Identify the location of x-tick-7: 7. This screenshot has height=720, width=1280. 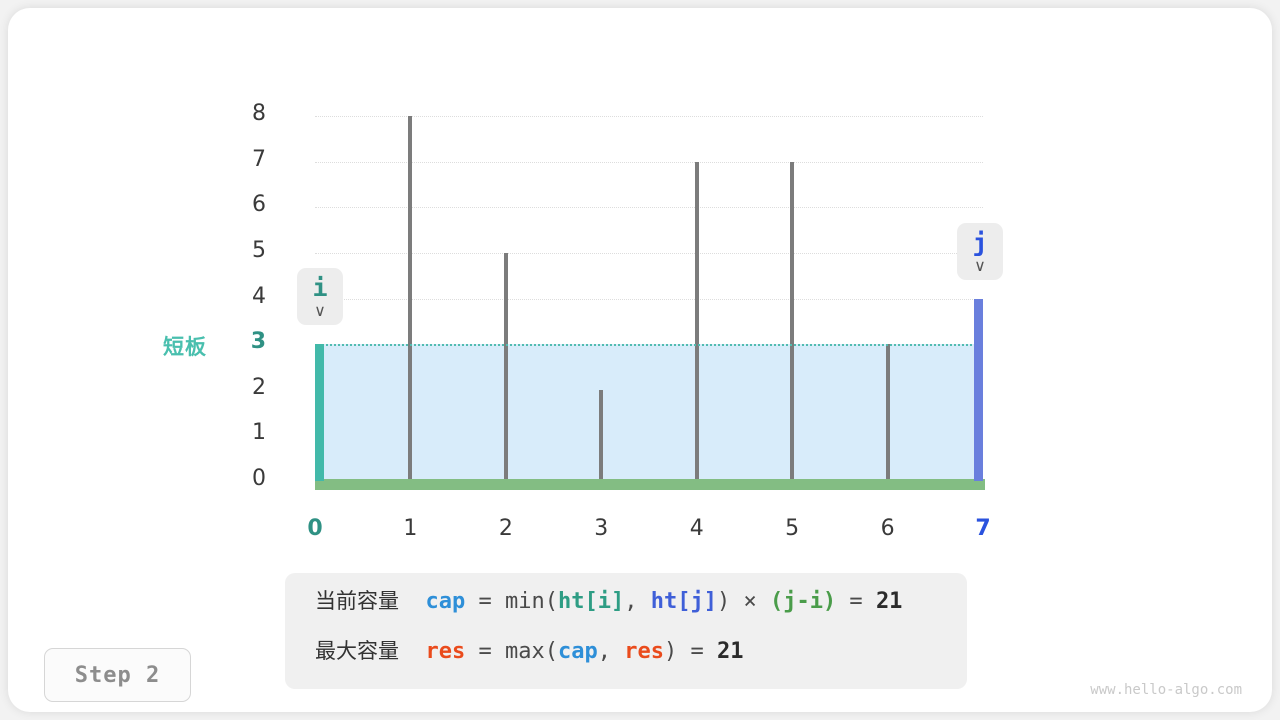
(983, 528).